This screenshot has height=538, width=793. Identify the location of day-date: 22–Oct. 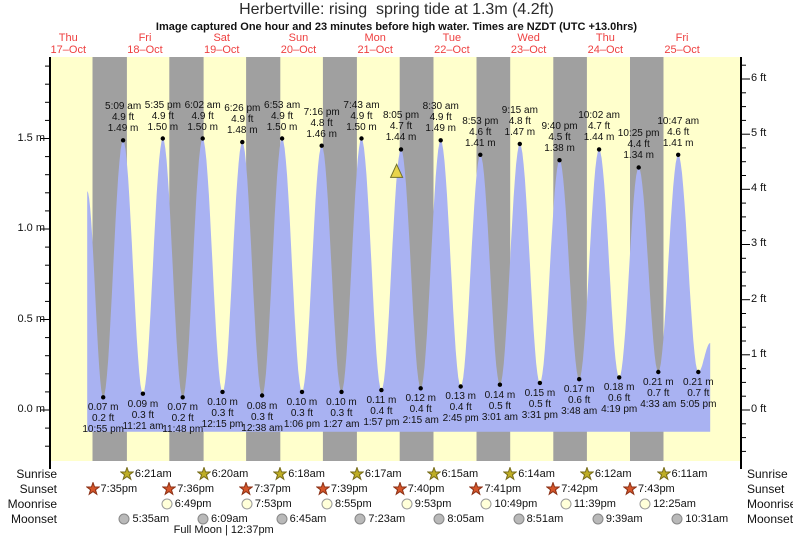
(452, 50).